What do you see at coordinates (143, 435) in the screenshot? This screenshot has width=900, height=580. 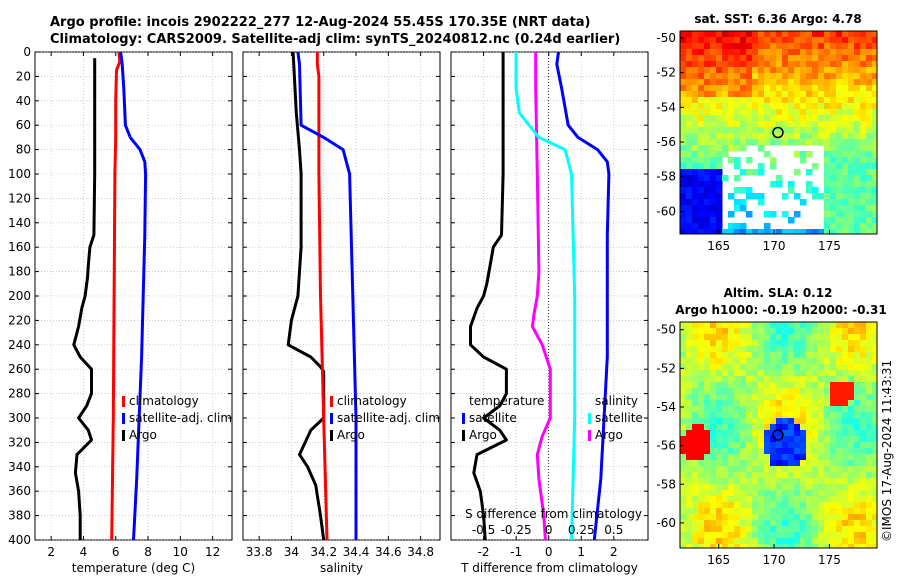 I see `temperature-legend-item: Argo` at bounding box center [143, 435].